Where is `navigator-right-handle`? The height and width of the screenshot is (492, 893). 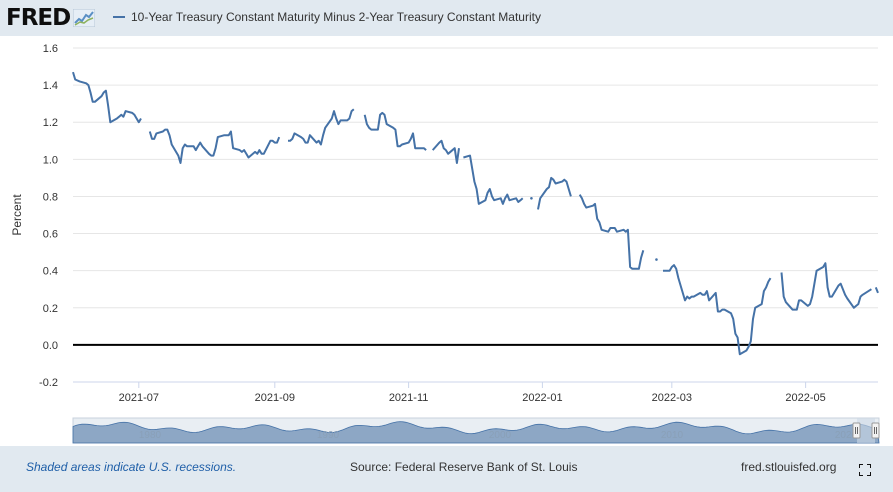
navigator-right-handle is located at coordinates (875, 430).